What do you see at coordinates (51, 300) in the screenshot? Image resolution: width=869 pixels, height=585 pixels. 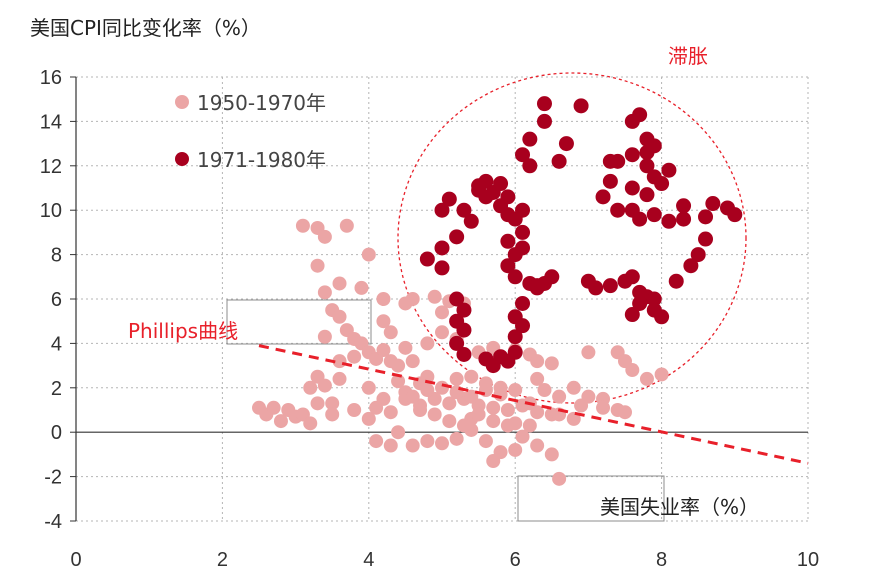 I see `y-axis-ticks: -4 -2 0 2 4 6 8 10 12 14 16` at bounding box center [51, 300].